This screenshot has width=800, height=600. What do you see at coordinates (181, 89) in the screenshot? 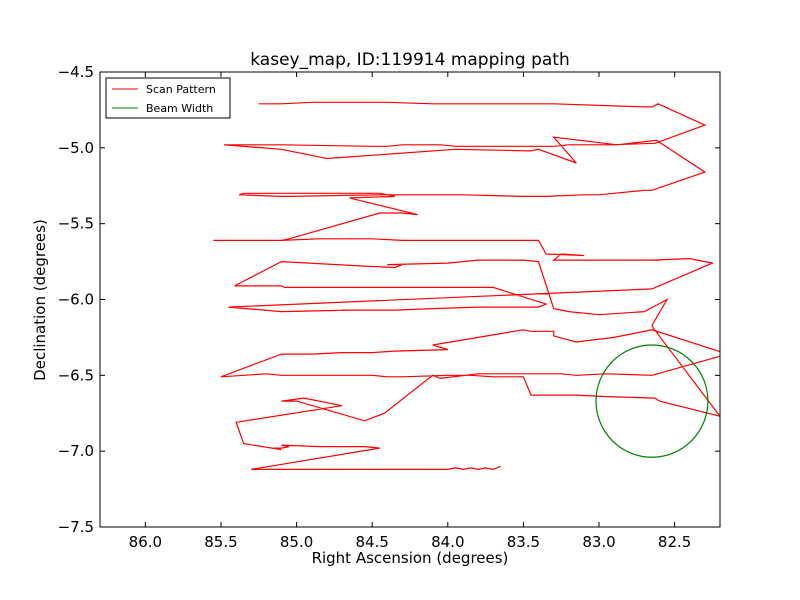
I see `legend-scan-pattern-label: Scan Pattern` at bounding box center [181, 89].